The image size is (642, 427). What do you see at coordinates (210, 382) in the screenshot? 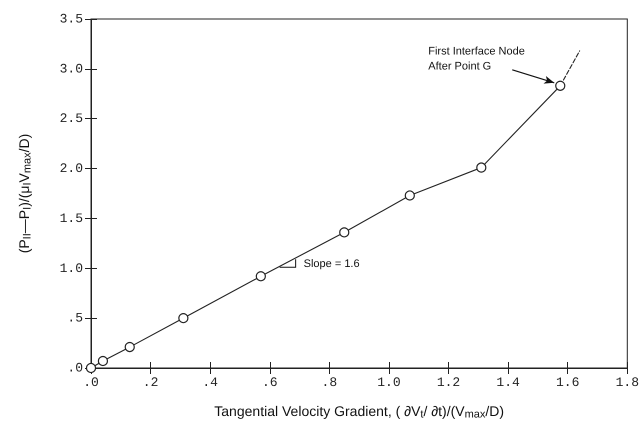
I see `x-tick-label: .4` at bounding box center [210, 382].